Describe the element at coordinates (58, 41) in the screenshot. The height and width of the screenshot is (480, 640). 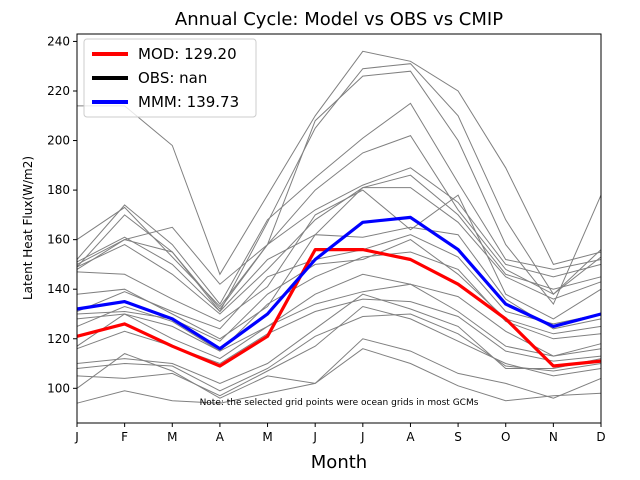
I see `y-tick-label: 240` at that location.